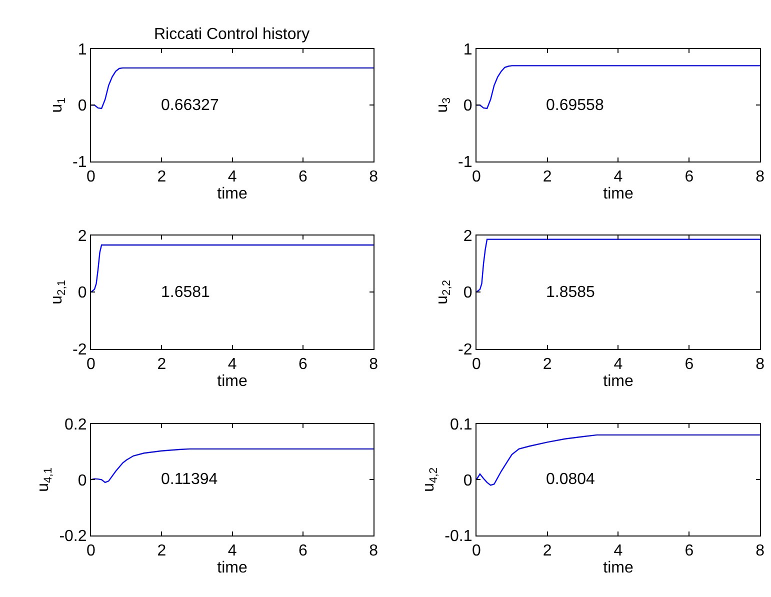 The height and width of the screenshot is (597, 771). Describe the element at coordinates (75, 425) in the screenshot. I see `y-tick-label: 0.2` at that location.